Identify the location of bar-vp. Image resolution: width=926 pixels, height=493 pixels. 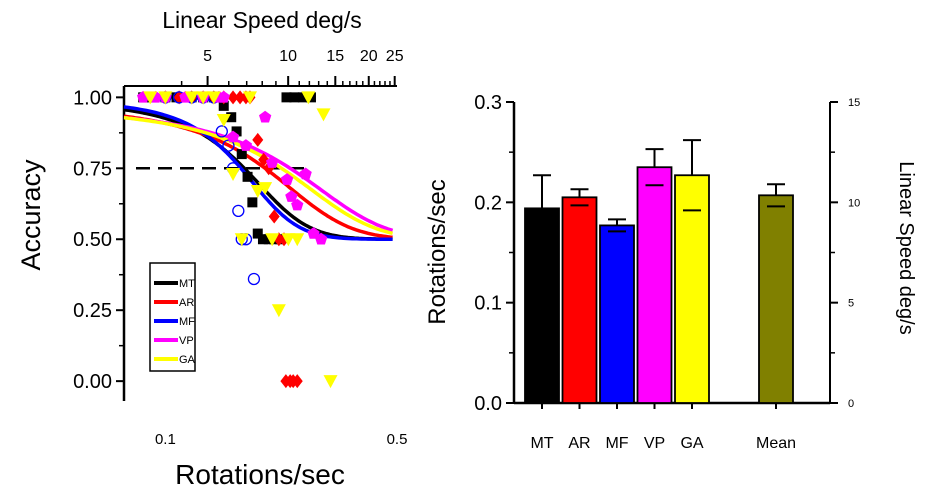
(654, 285).